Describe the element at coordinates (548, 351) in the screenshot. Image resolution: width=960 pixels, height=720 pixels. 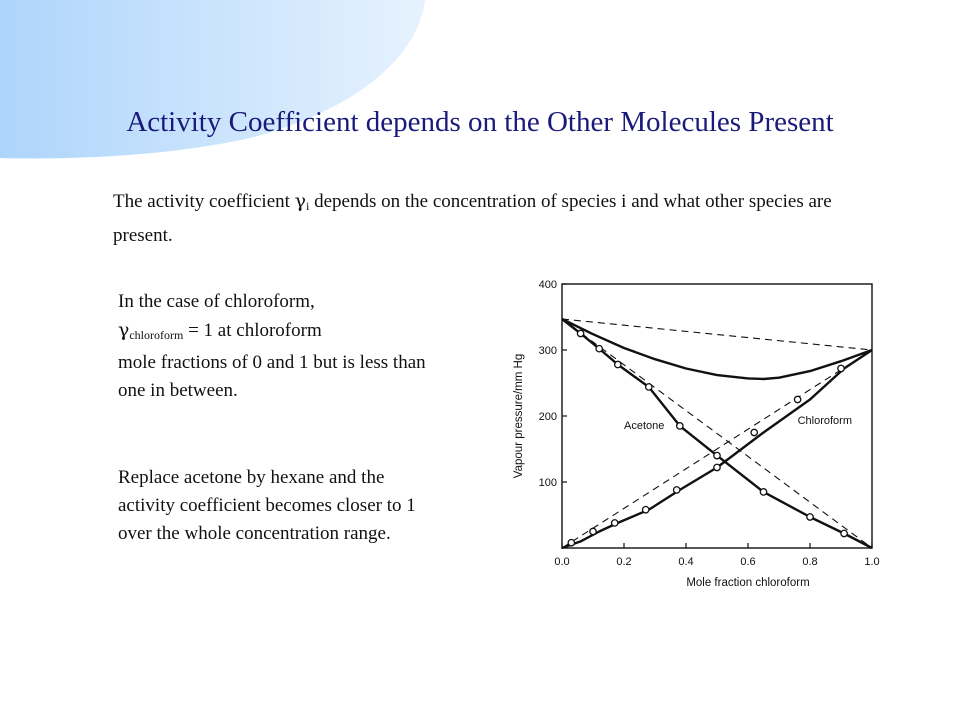
I see `y-tick-label: 300` at that location.